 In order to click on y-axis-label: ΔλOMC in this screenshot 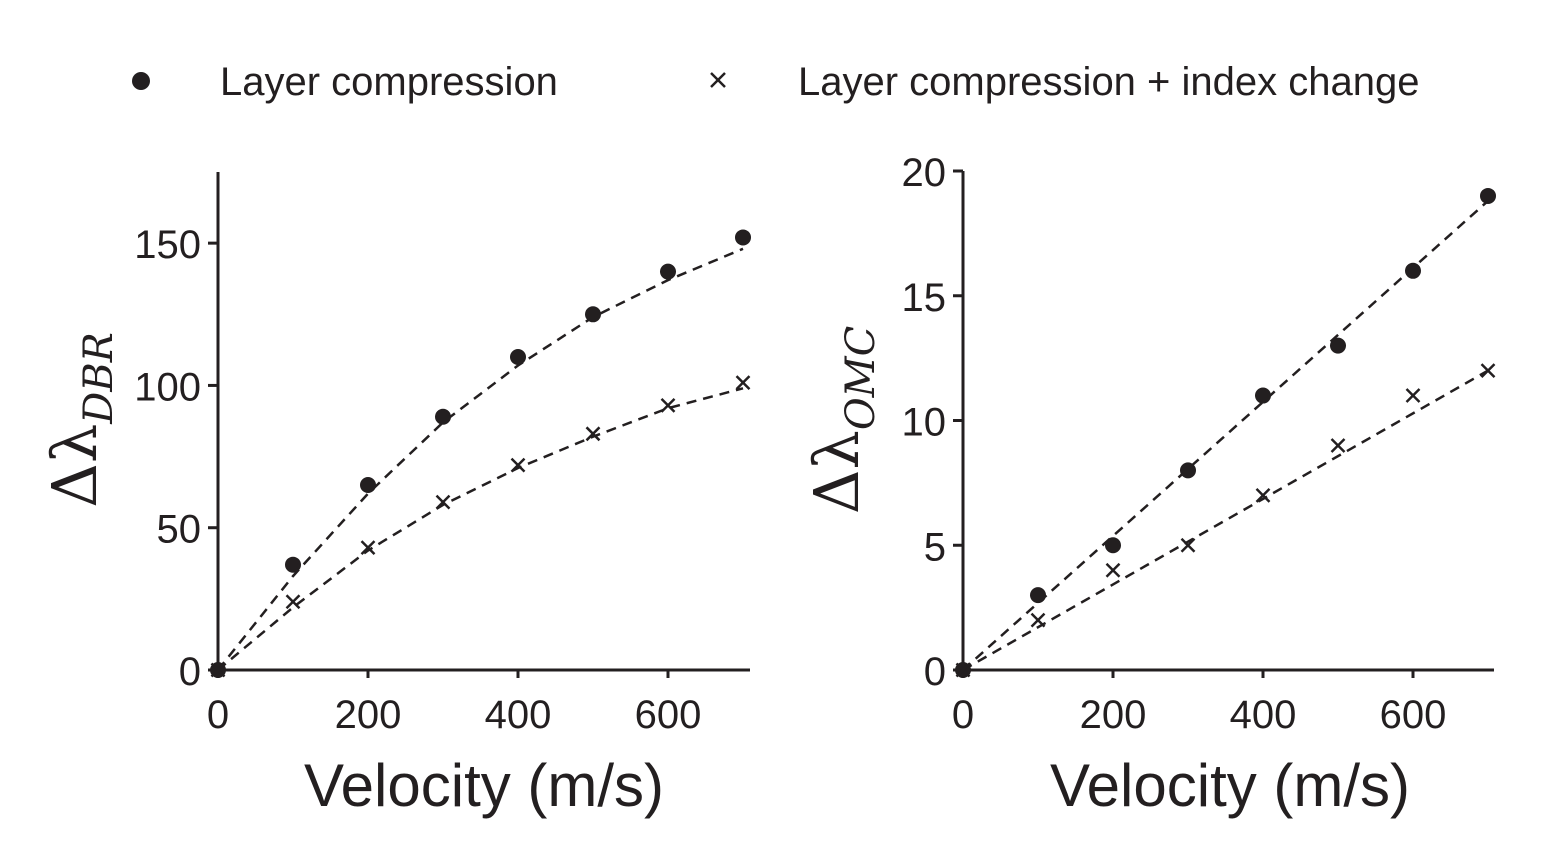, I will do `click(842, 420)`.